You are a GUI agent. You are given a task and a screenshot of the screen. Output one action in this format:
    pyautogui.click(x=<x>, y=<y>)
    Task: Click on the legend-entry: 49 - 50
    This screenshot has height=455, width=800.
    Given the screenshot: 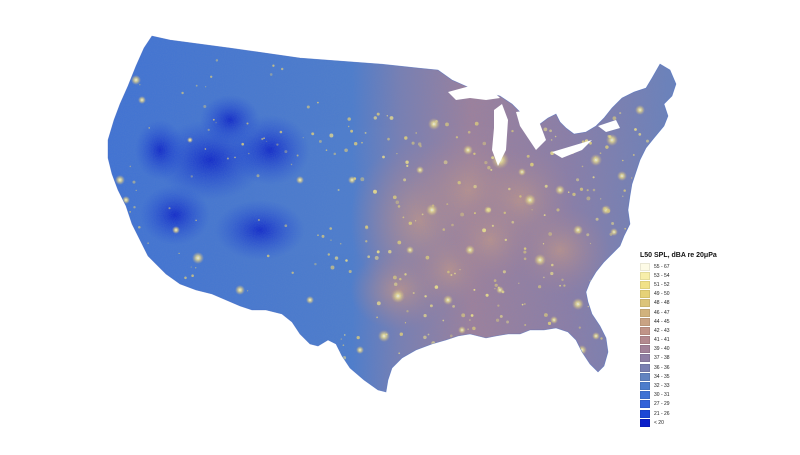 What is the action you would take?
    pyautogui.click(x=695, y=294)
    